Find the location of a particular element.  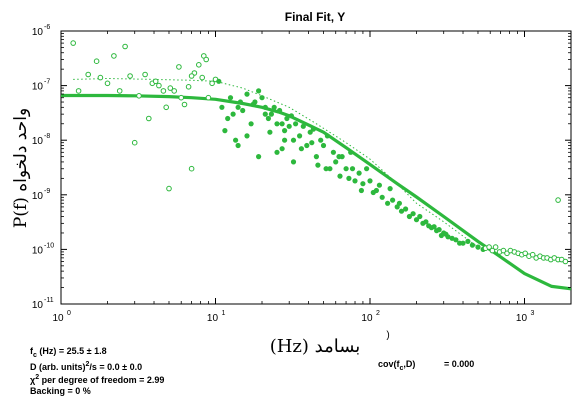

fit-line-diffusion: D (arb. units)2/s = 0.0 ± 0.0 is located at coordinates (86, 366).